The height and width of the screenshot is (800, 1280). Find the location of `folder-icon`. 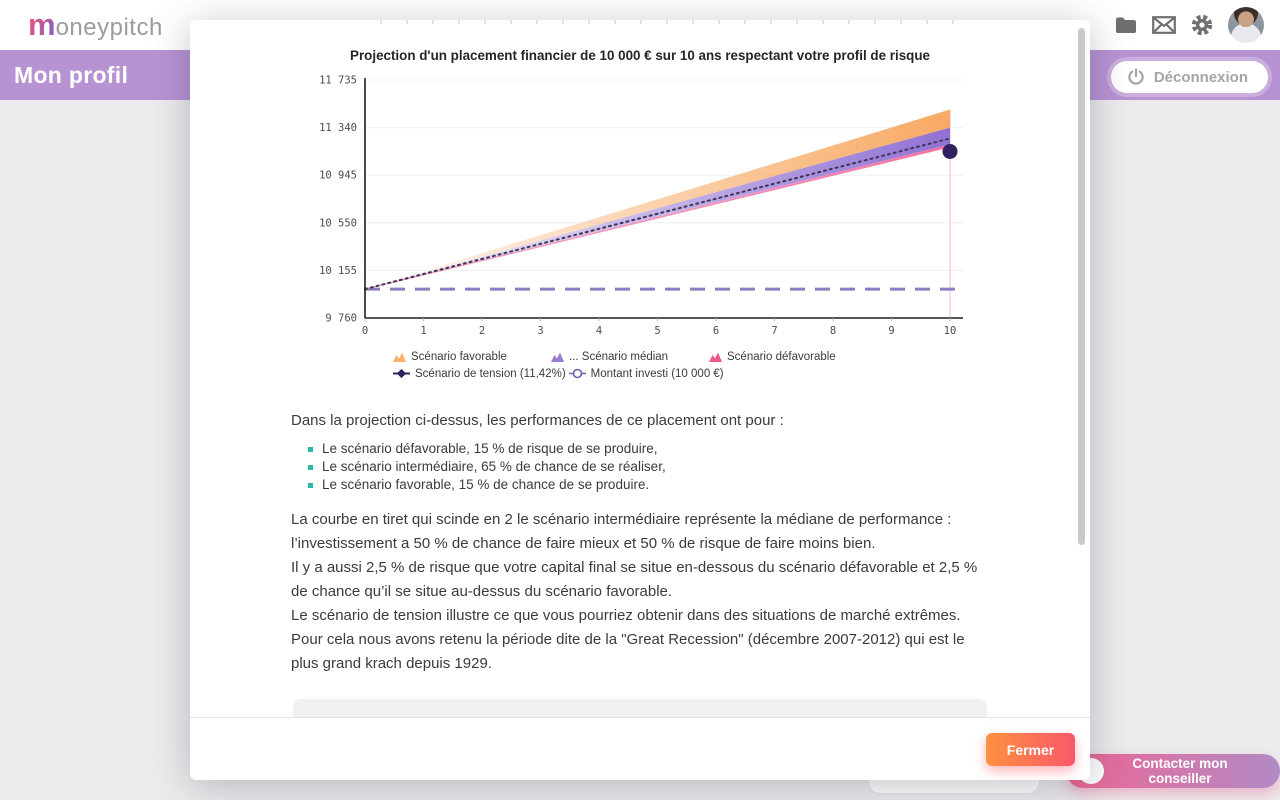

folder-icon is located at coordinates (1126, 25).